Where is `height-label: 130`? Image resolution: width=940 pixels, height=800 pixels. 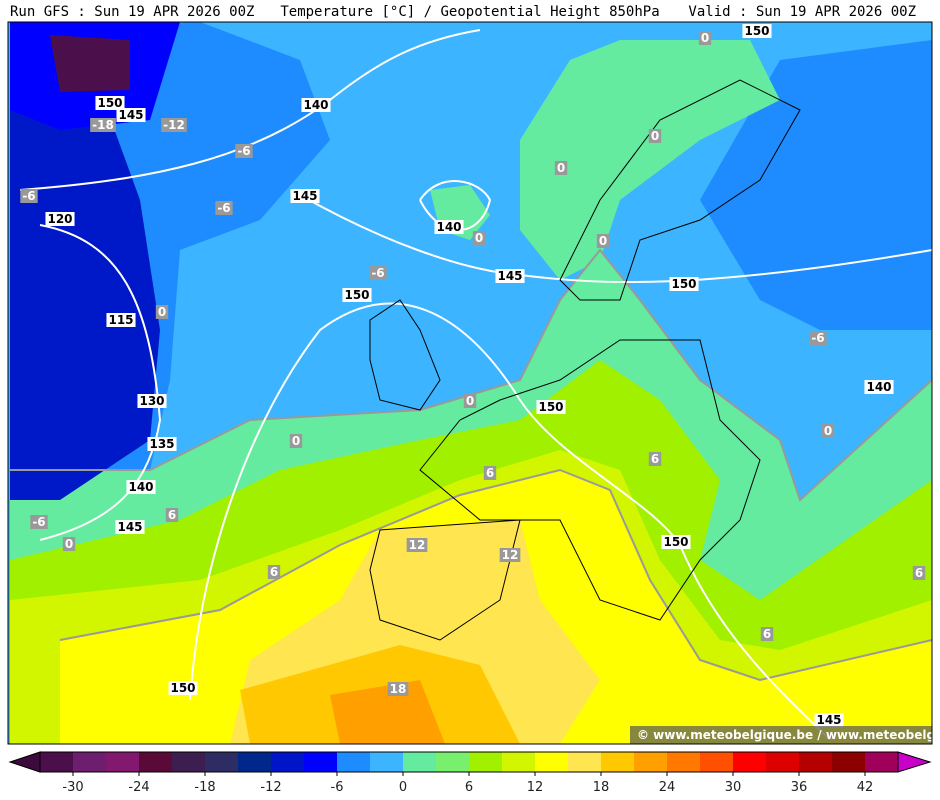
height-label: 130 is located at coordinates (151, 401).